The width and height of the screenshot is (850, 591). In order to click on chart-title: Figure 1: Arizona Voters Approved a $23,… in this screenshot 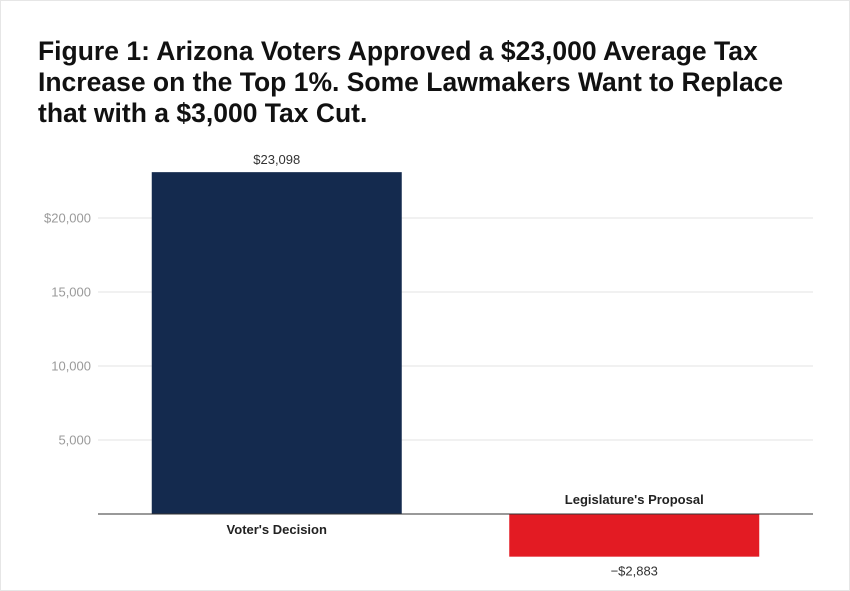, I will do `click(411, 82)`.